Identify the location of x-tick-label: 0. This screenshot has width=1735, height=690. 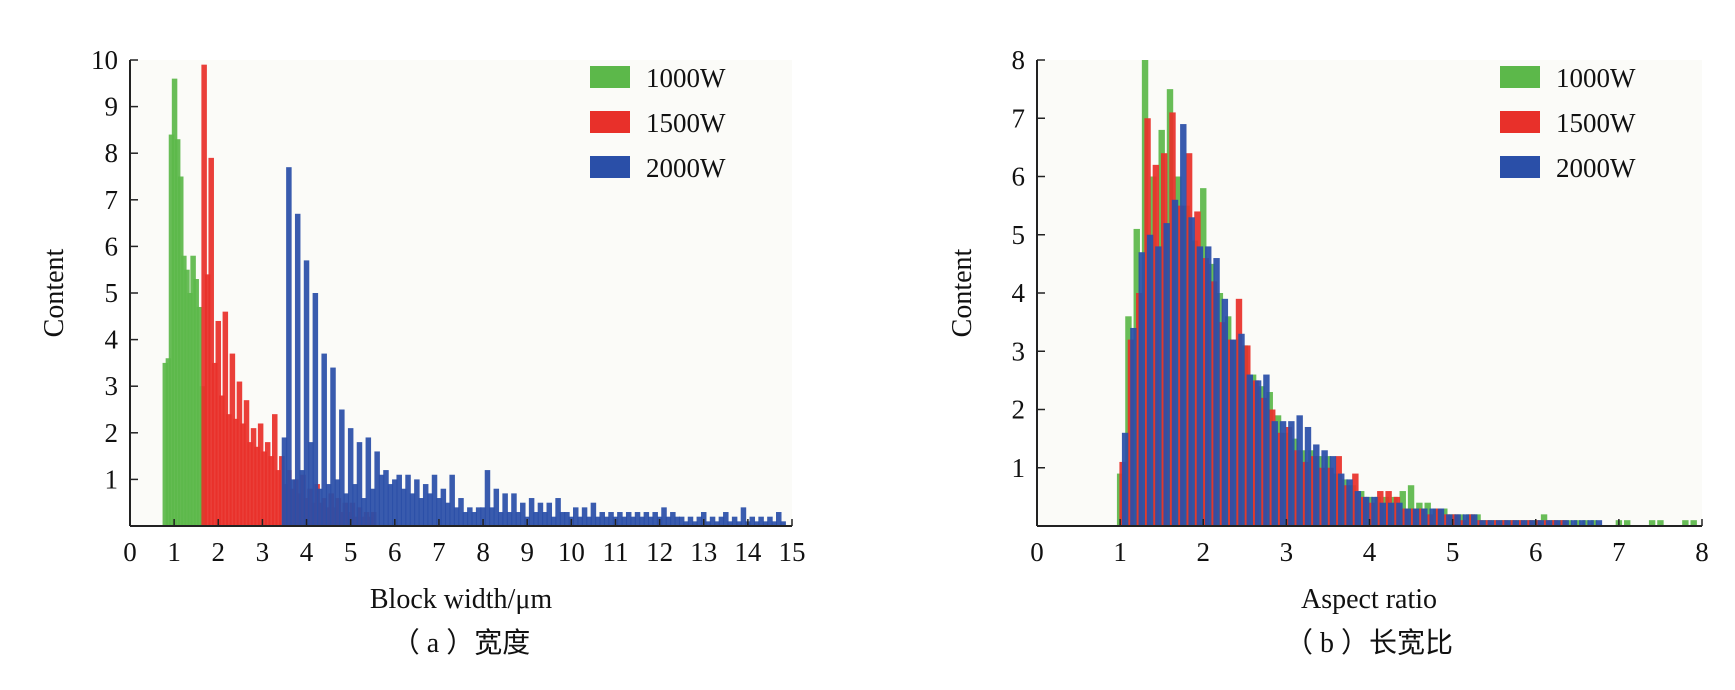
(130, 552).